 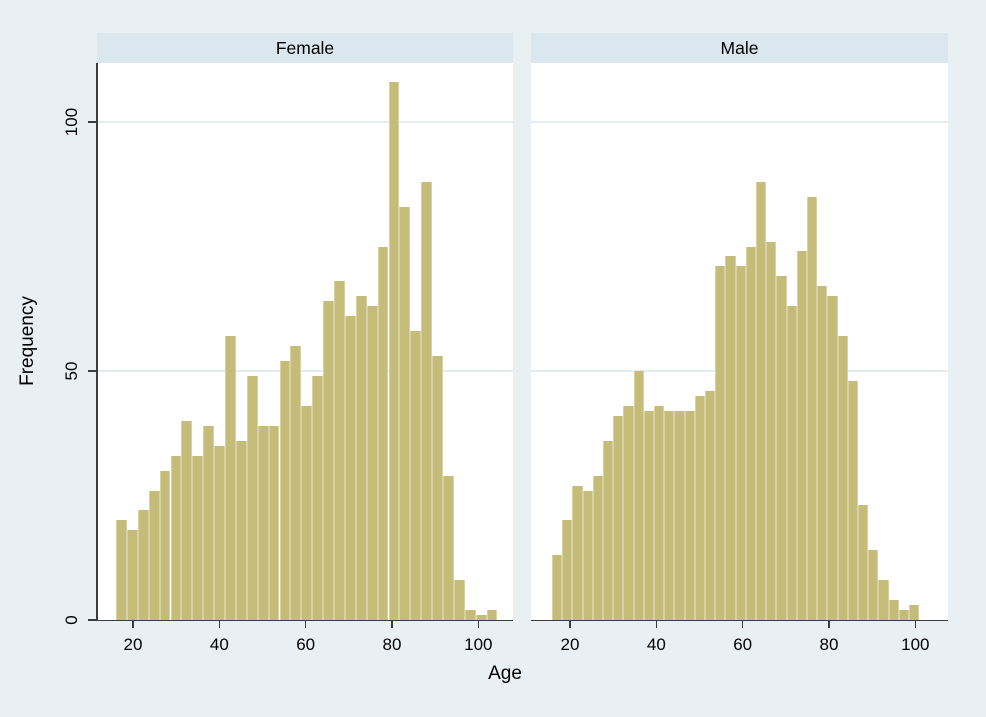 I want to click on panel-header-female: Female, so click(x=305, y=48).